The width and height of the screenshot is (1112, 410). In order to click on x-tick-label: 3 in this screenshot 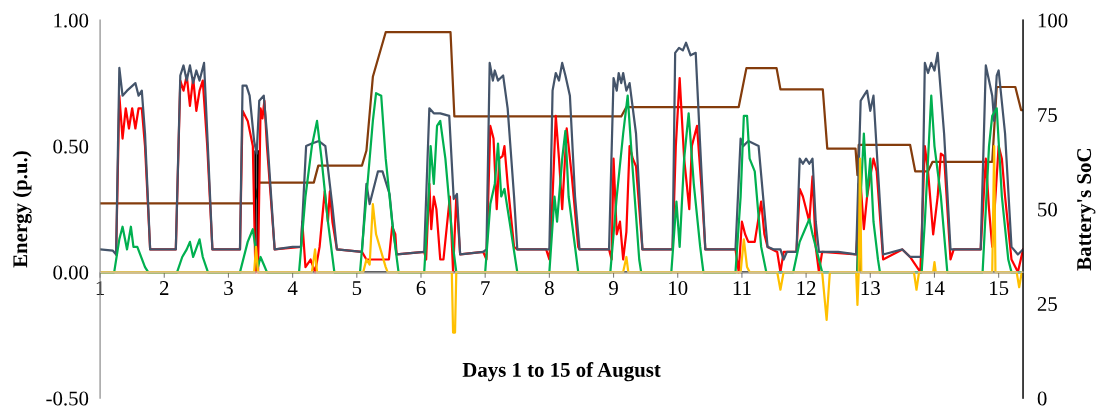, I will do `click(228, 288)`.